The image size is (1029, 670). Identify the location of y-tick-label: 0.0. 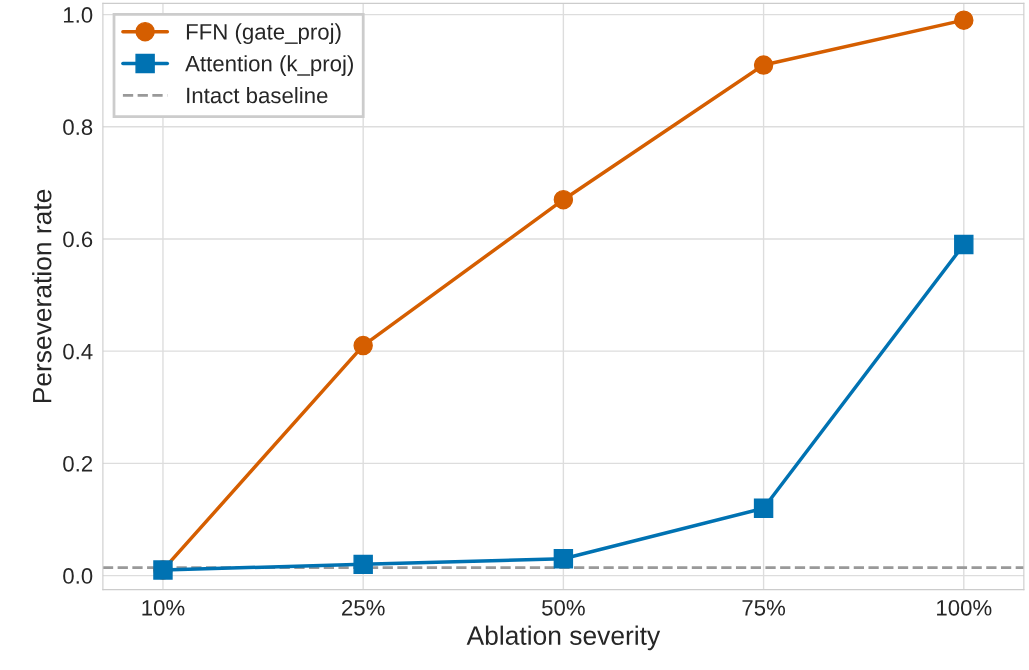
(78, 576).